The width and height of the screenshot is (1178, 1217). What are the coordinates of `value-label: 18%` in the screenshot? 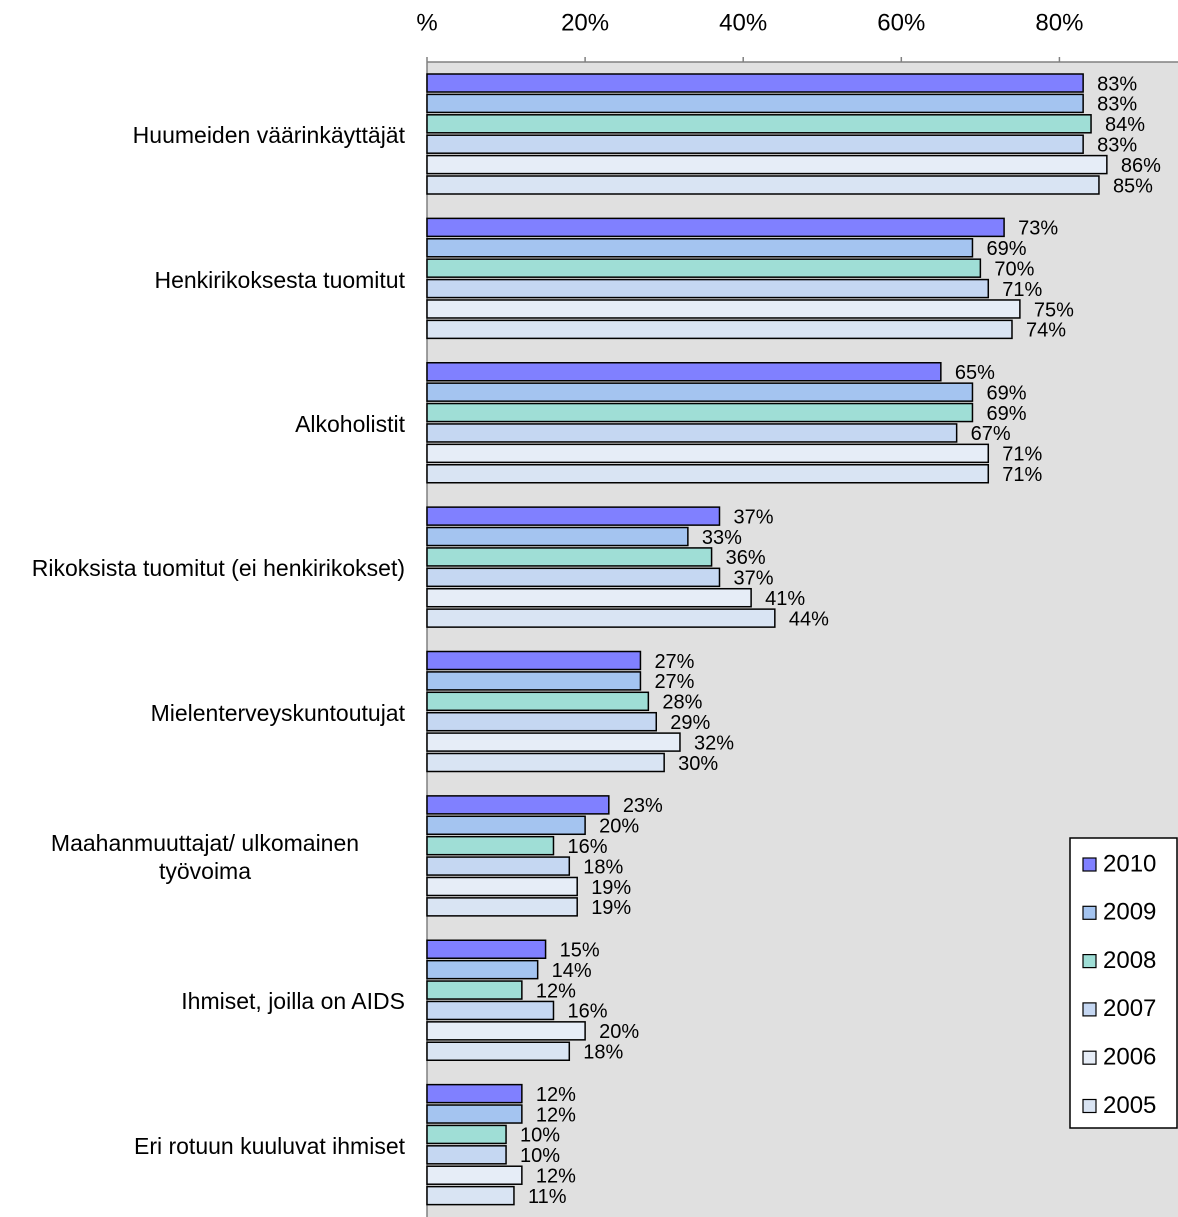 It's located at (603, 1053).